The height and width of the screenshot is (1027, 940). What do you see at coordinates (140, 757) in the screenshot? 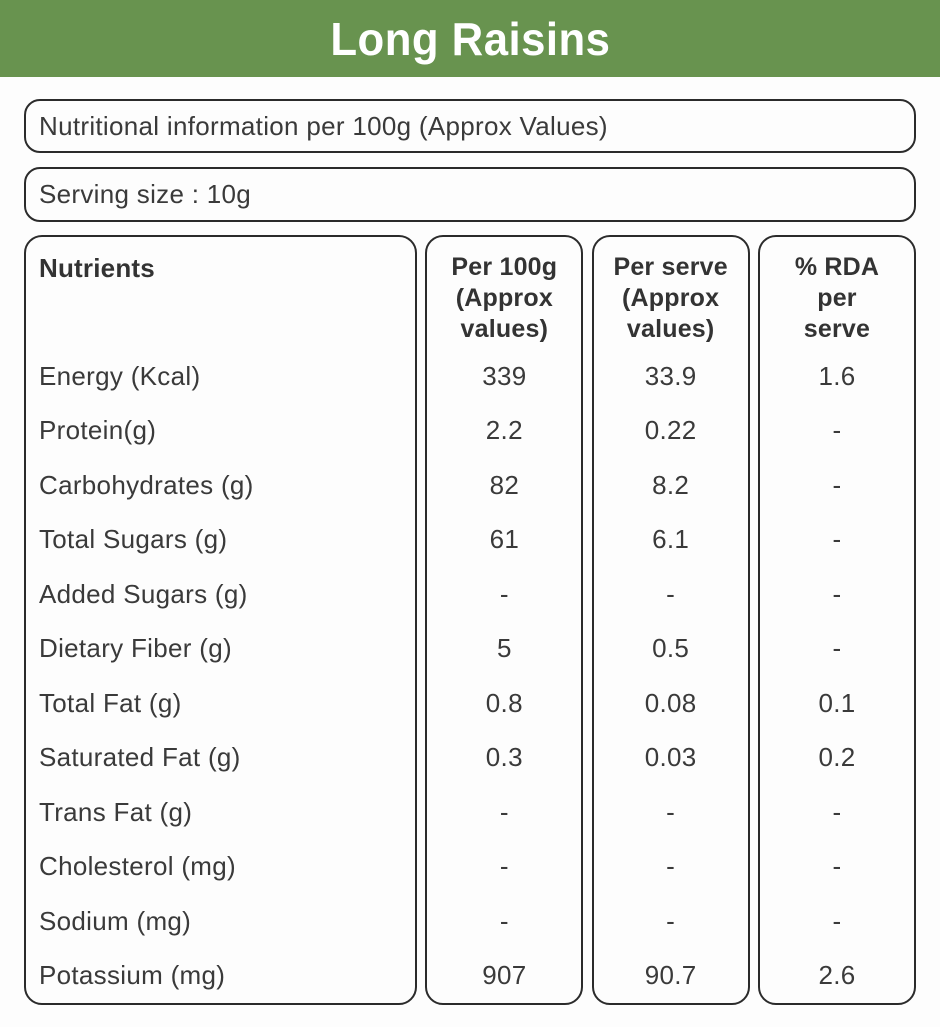
I see `nutrient-label: Saturated Fat (g)` at bounding box center [140, 757].